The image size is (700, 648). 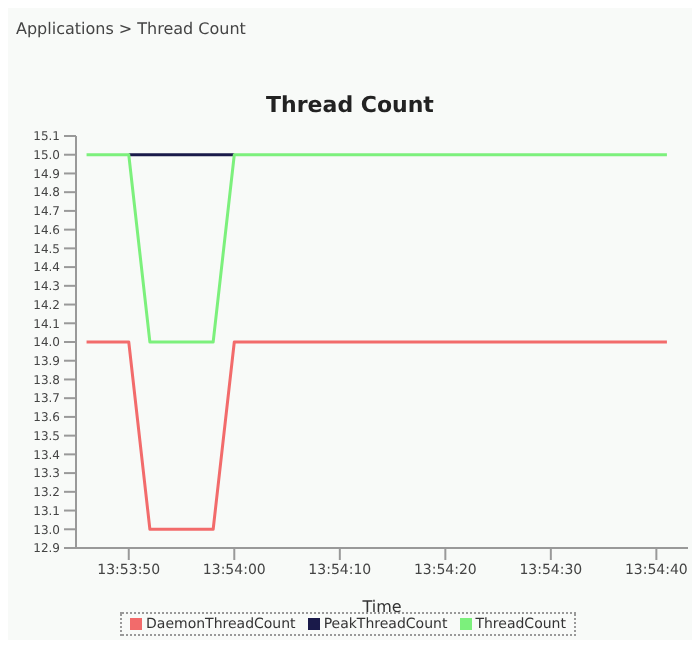 I want to click on chart-title: Thread Count, so click(x=350, y=105).